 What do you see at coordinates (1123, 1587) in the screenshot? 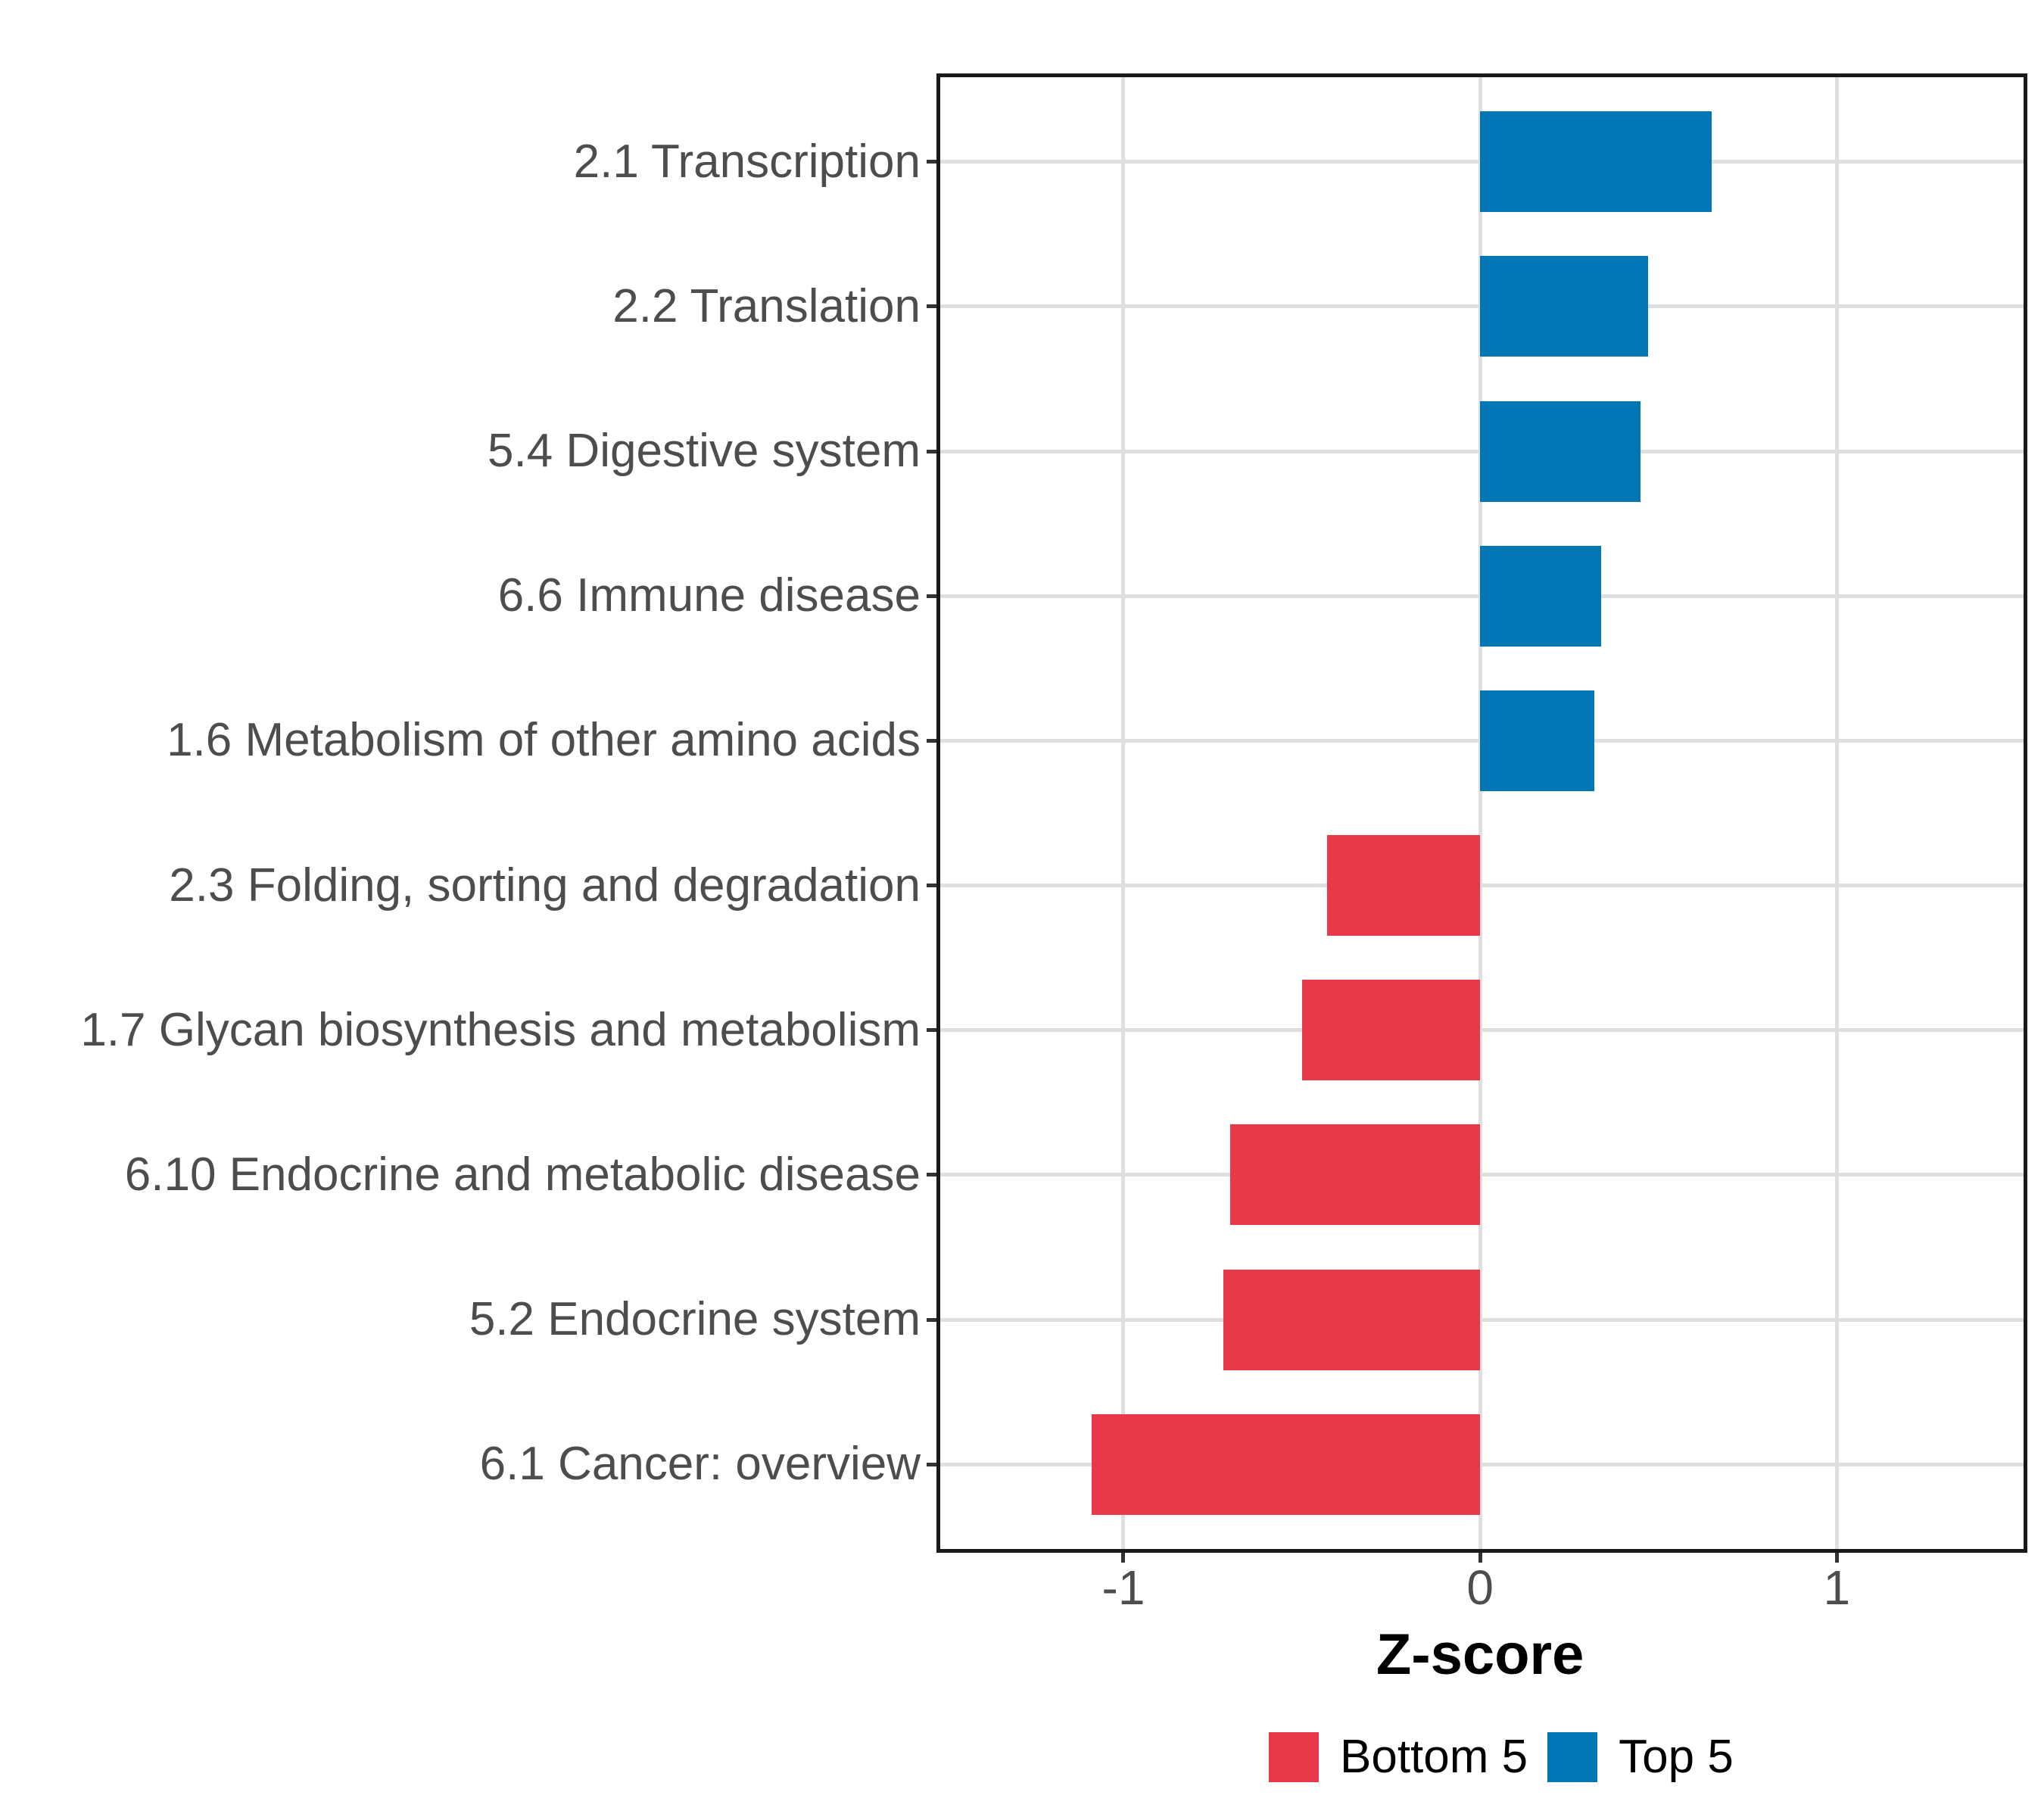
I see `x-tick-label: -1` at bounding box center [1123, 1587].